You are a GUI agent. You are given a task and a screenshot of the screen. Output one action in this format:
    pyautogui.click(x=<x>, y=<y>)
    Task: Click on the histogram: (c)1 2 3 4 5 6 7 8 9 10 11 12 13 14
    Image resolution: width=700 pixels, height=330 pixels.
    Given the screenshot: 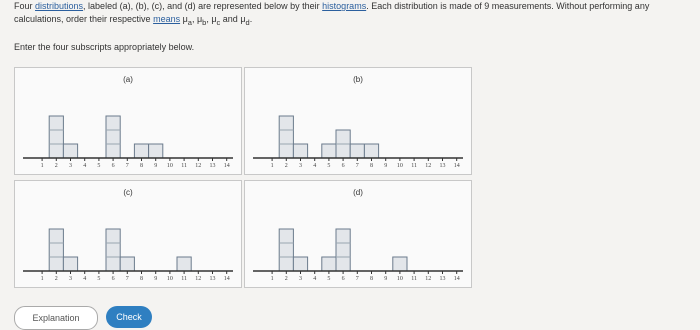 What is the action you would take?
    pyautogui.click(x=128, y=235)
    